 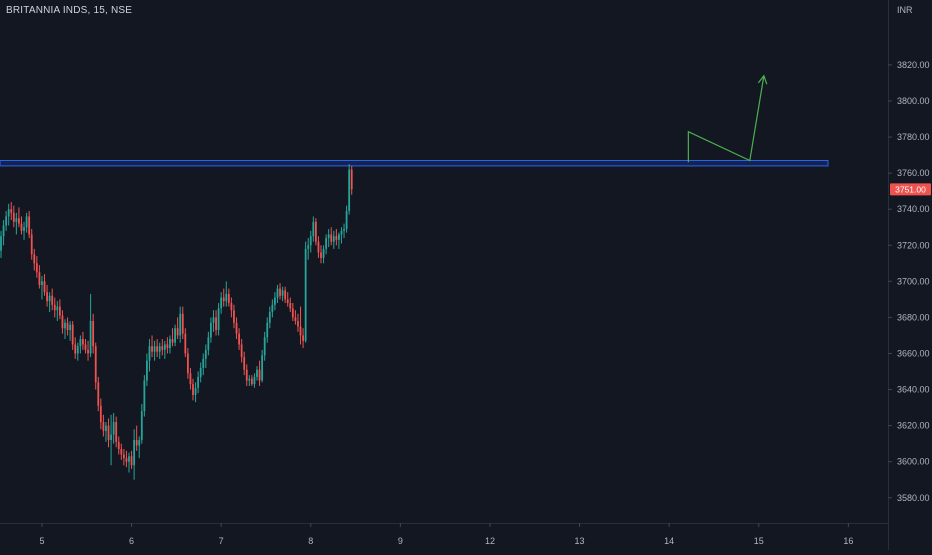 I want to click on resistance-zone-layer, so click(x=414, y=163).